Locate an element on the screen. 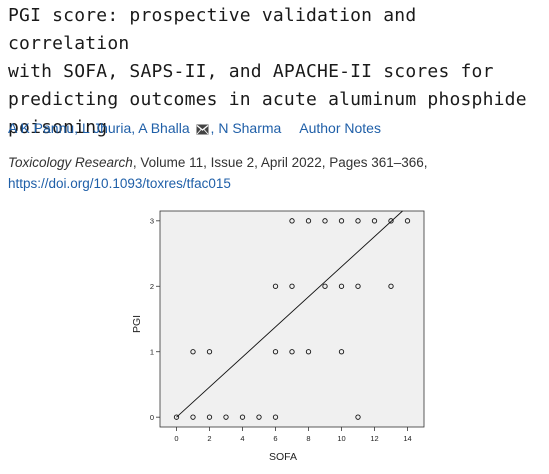  y-axis-label: PGI is located at coordinates (137, 324).